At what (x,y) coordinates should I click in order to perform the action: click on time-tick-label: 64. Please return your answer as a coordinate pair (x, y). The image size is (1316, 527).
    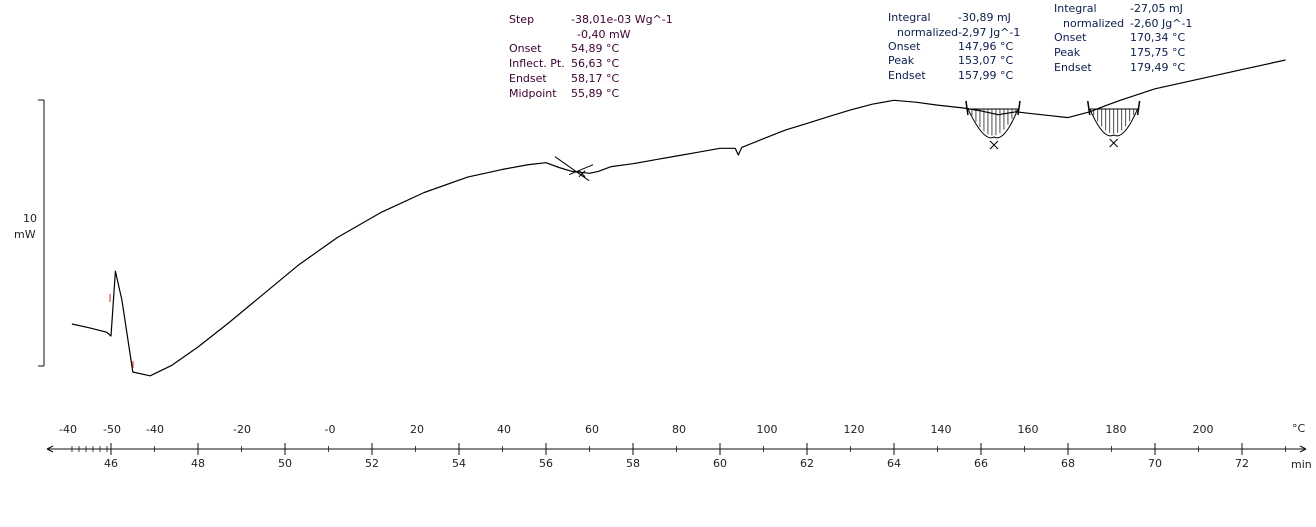
    Looking at the image, I should click on (894, 463).